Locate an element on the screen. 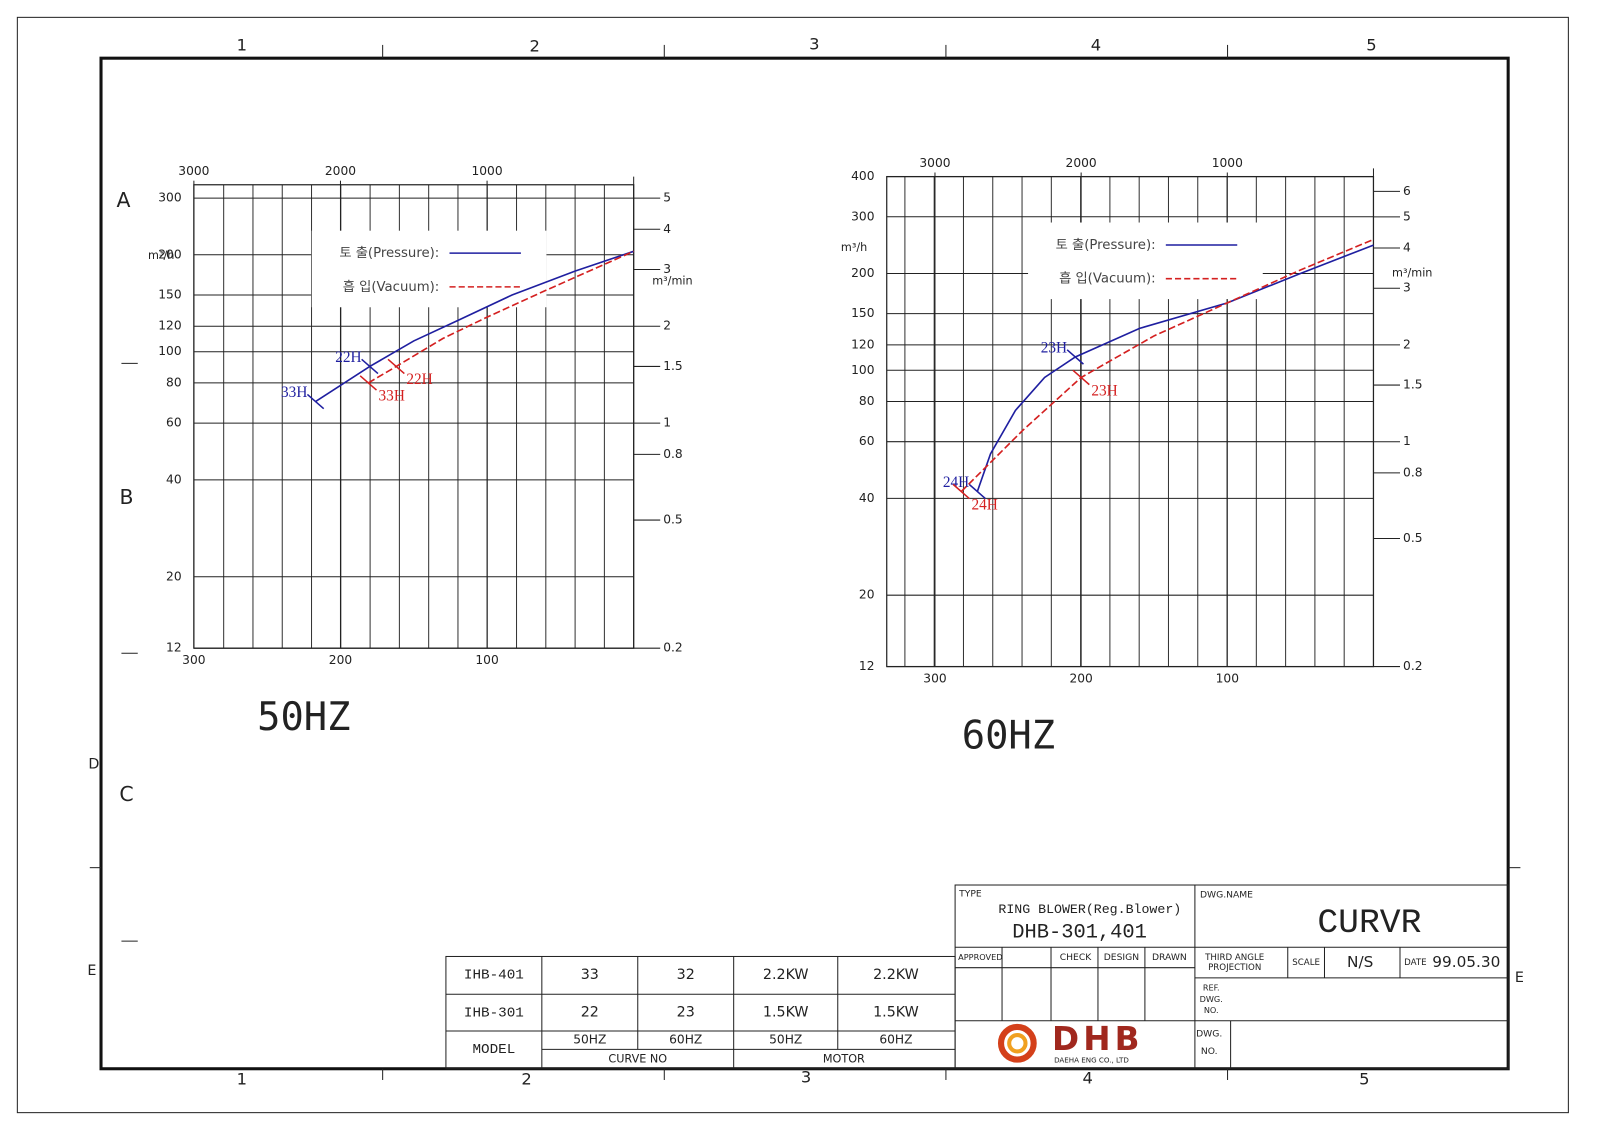 The image size is (1600, 1130). dwg-no-line: DWG. is located at coordinates (1209, 1034).